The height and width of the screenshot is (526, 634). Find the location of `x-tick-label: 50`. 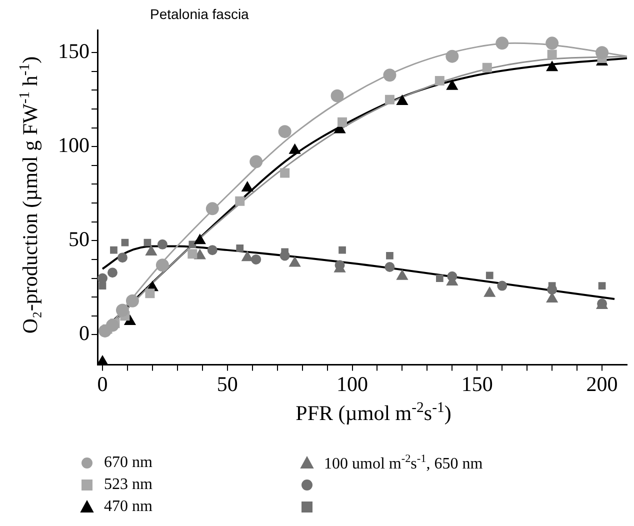

x-tick-label: 50 is located at coordinates (227, 384).